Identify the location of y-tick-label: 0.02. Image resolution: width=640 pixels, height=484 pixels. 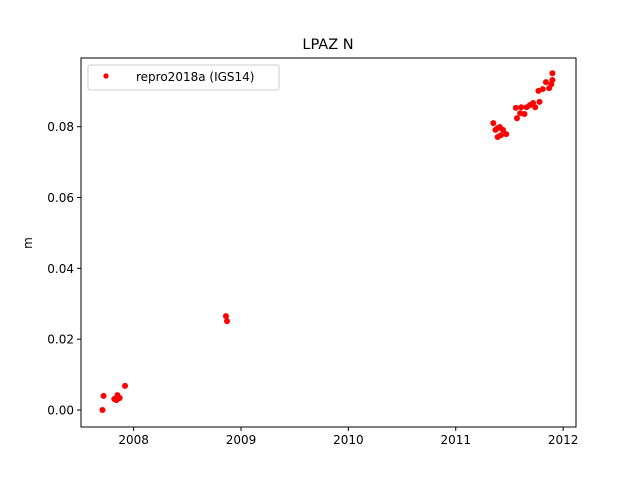
(60, 340).